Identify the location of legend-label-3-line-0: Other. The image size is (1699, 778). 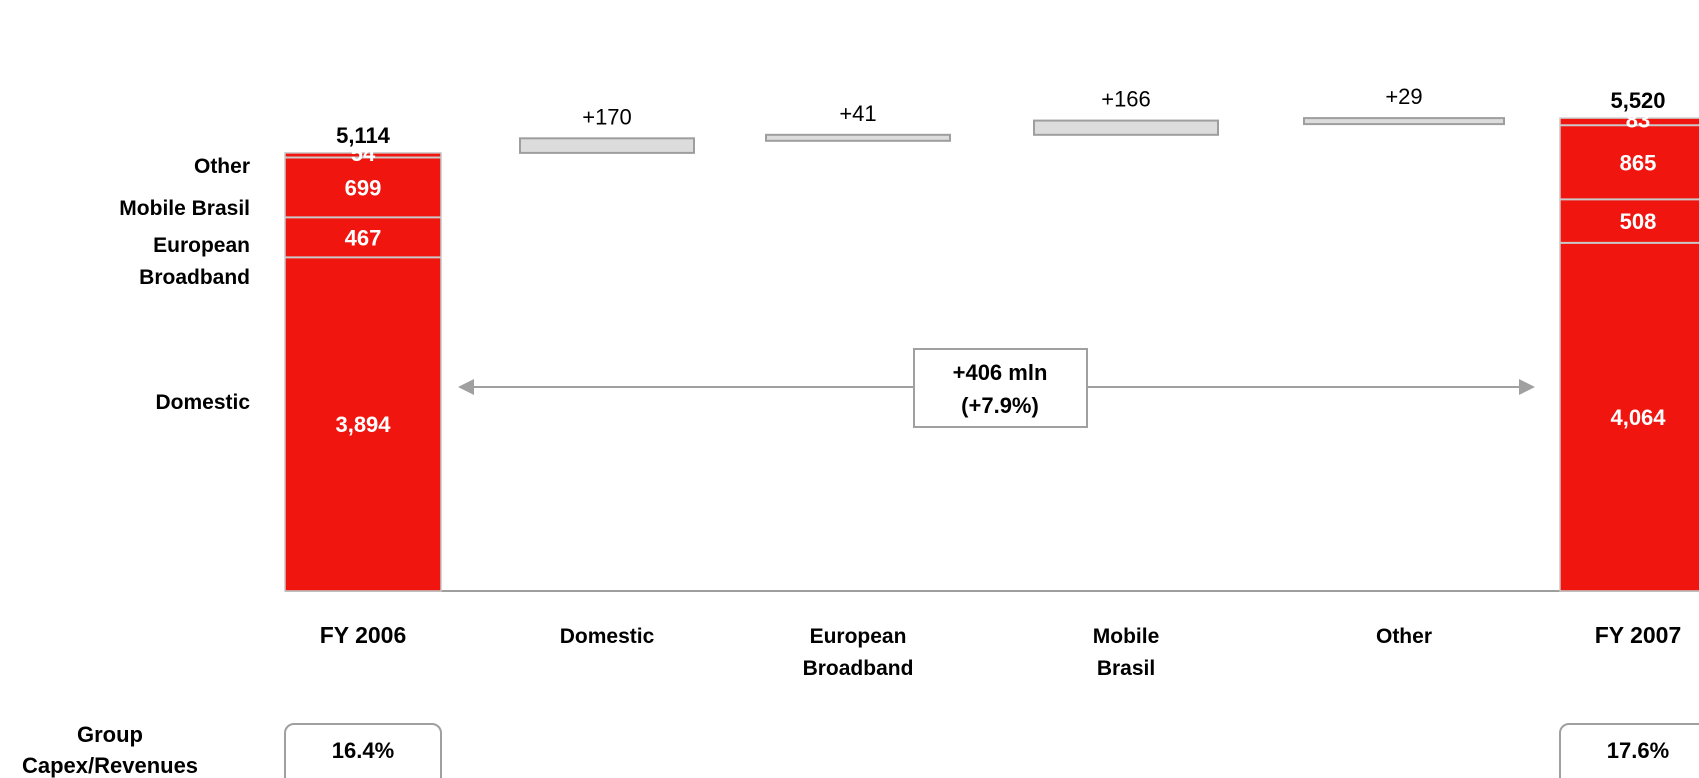
(222, 166).